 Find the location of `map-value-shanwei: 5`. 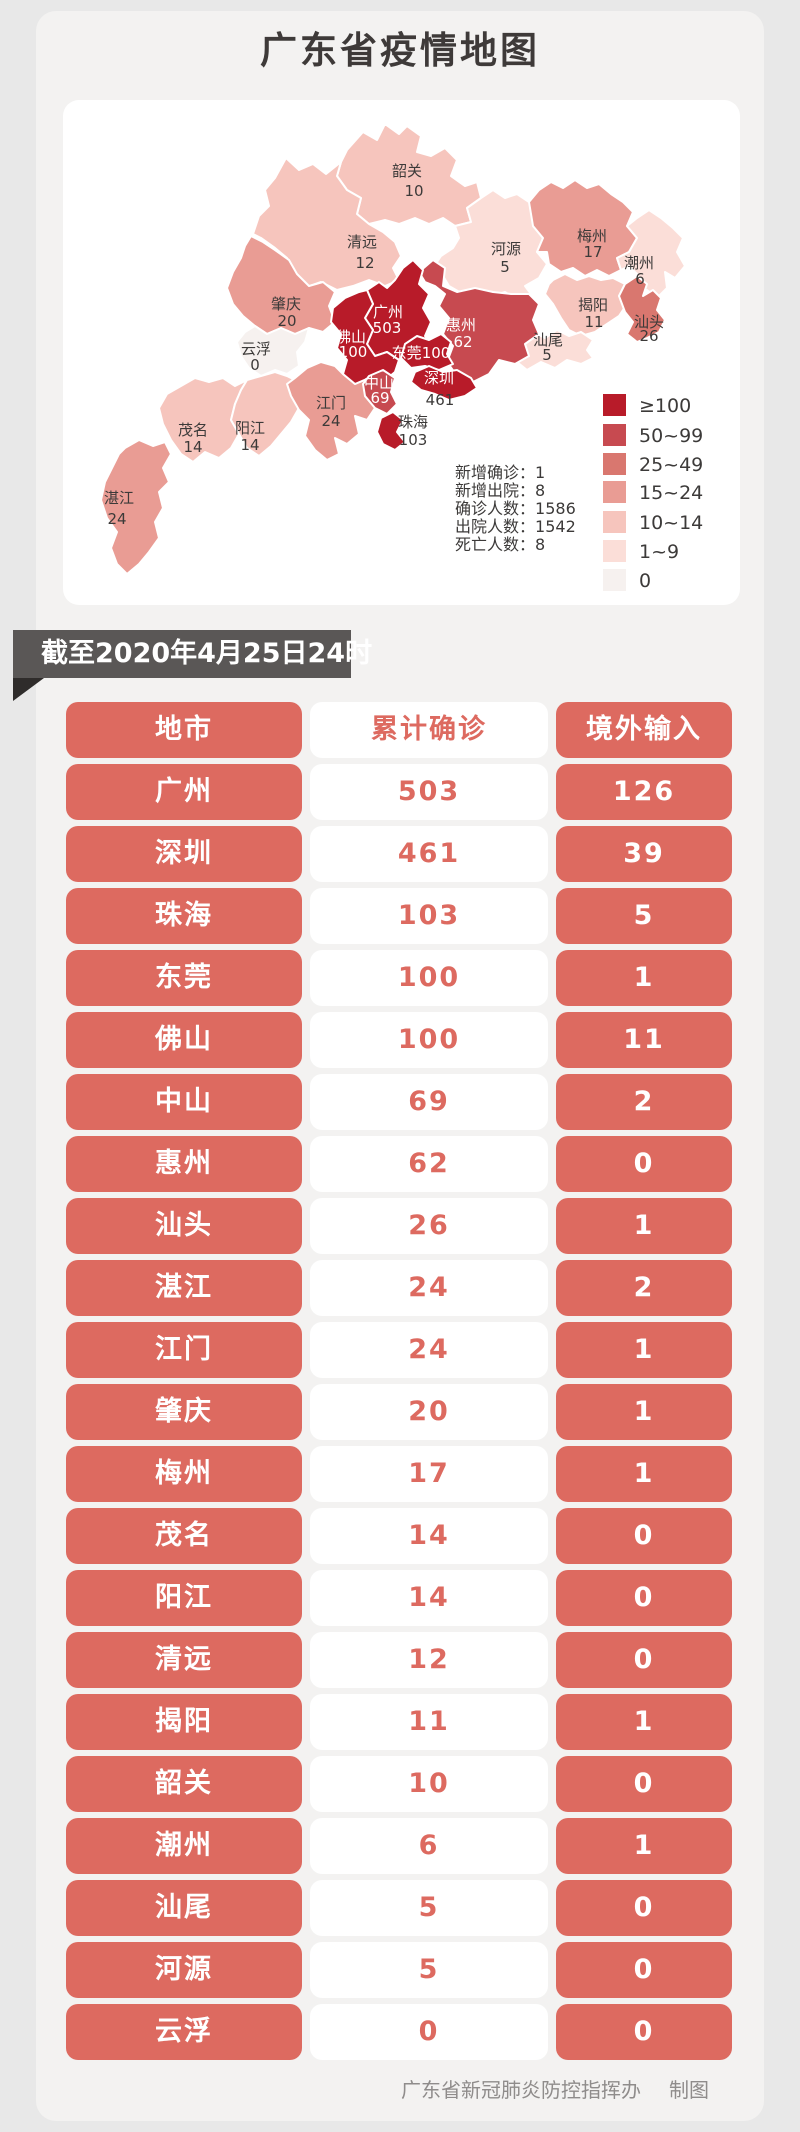

map-value-shanwei: 5 is located at coordinates (547, 355).